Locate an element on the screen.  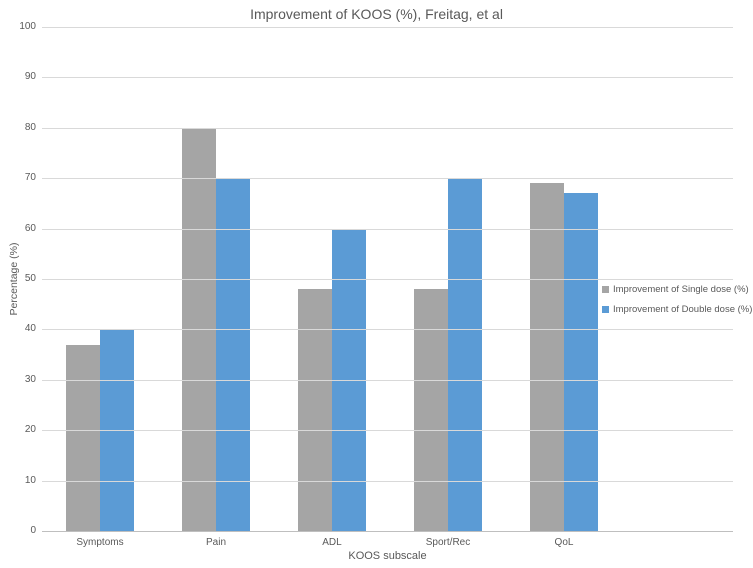
y-tick-label: 70 is located at coordinates (30, 178).